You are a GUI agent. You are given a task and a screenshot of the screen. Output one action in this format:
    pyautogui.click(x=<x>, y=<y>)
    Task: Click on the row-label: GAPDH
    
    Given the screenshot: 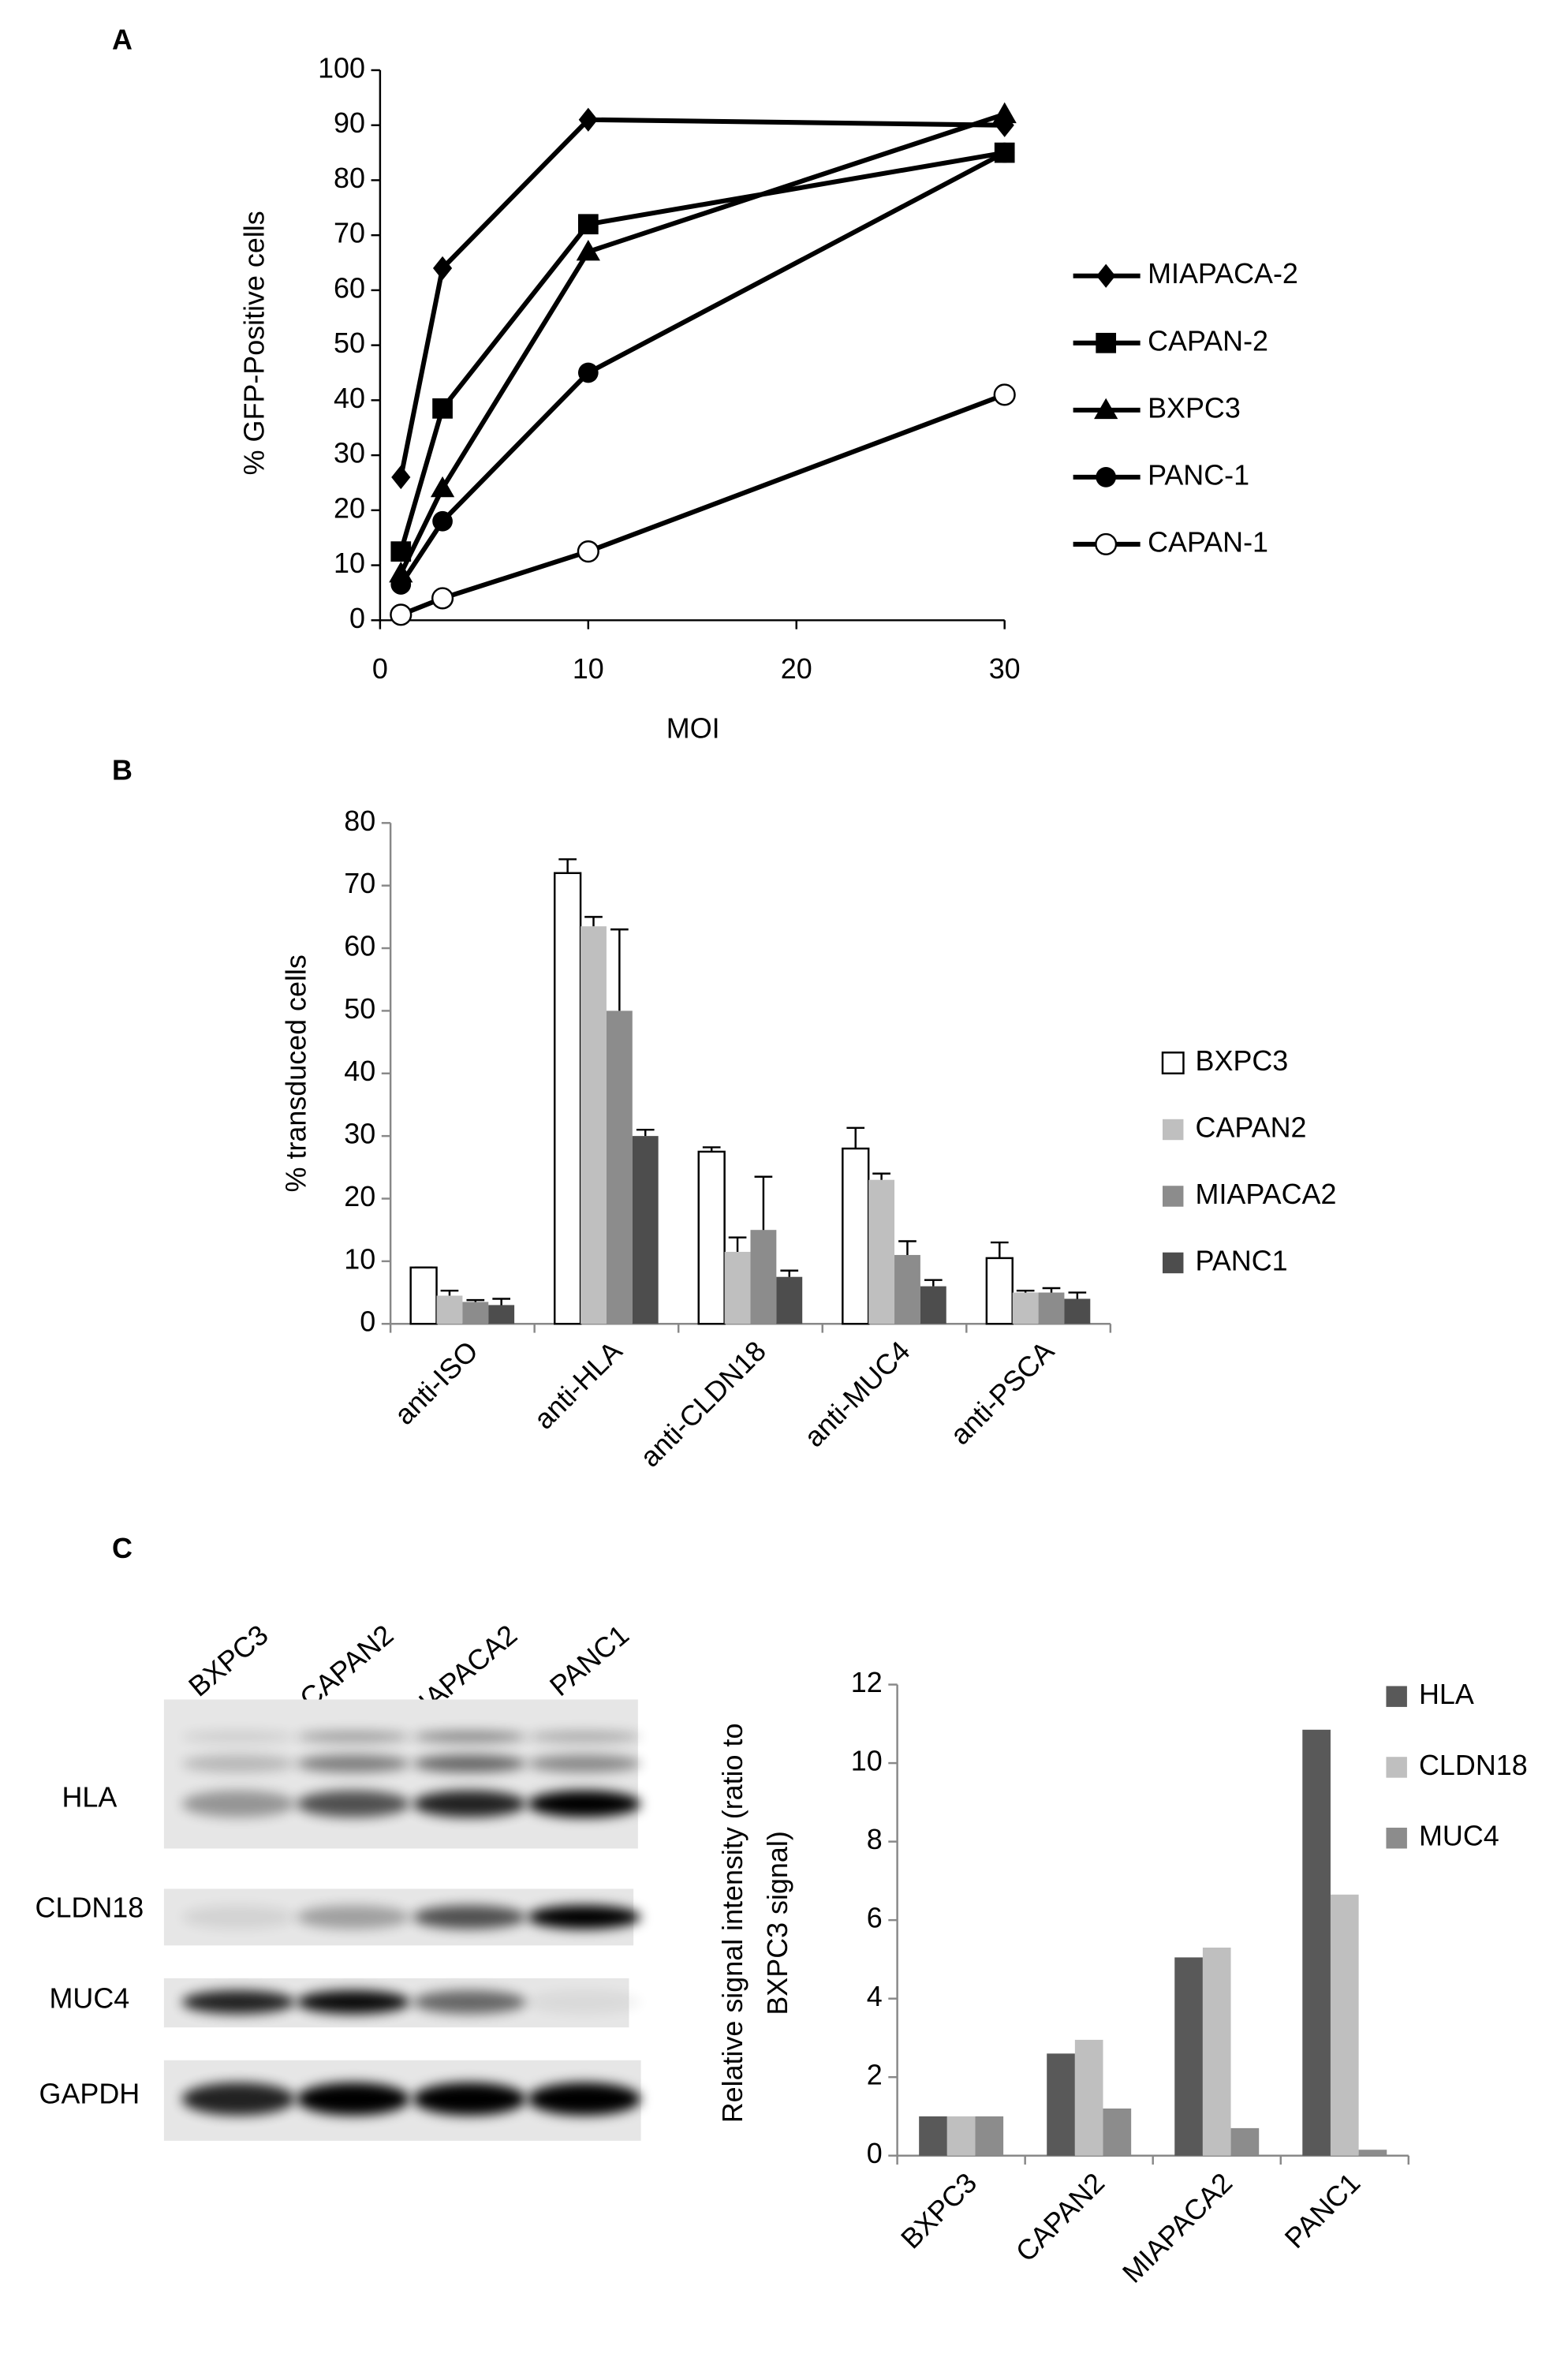 What is the action you would take?
    pyautogui.click(x=89, y=2095)
    